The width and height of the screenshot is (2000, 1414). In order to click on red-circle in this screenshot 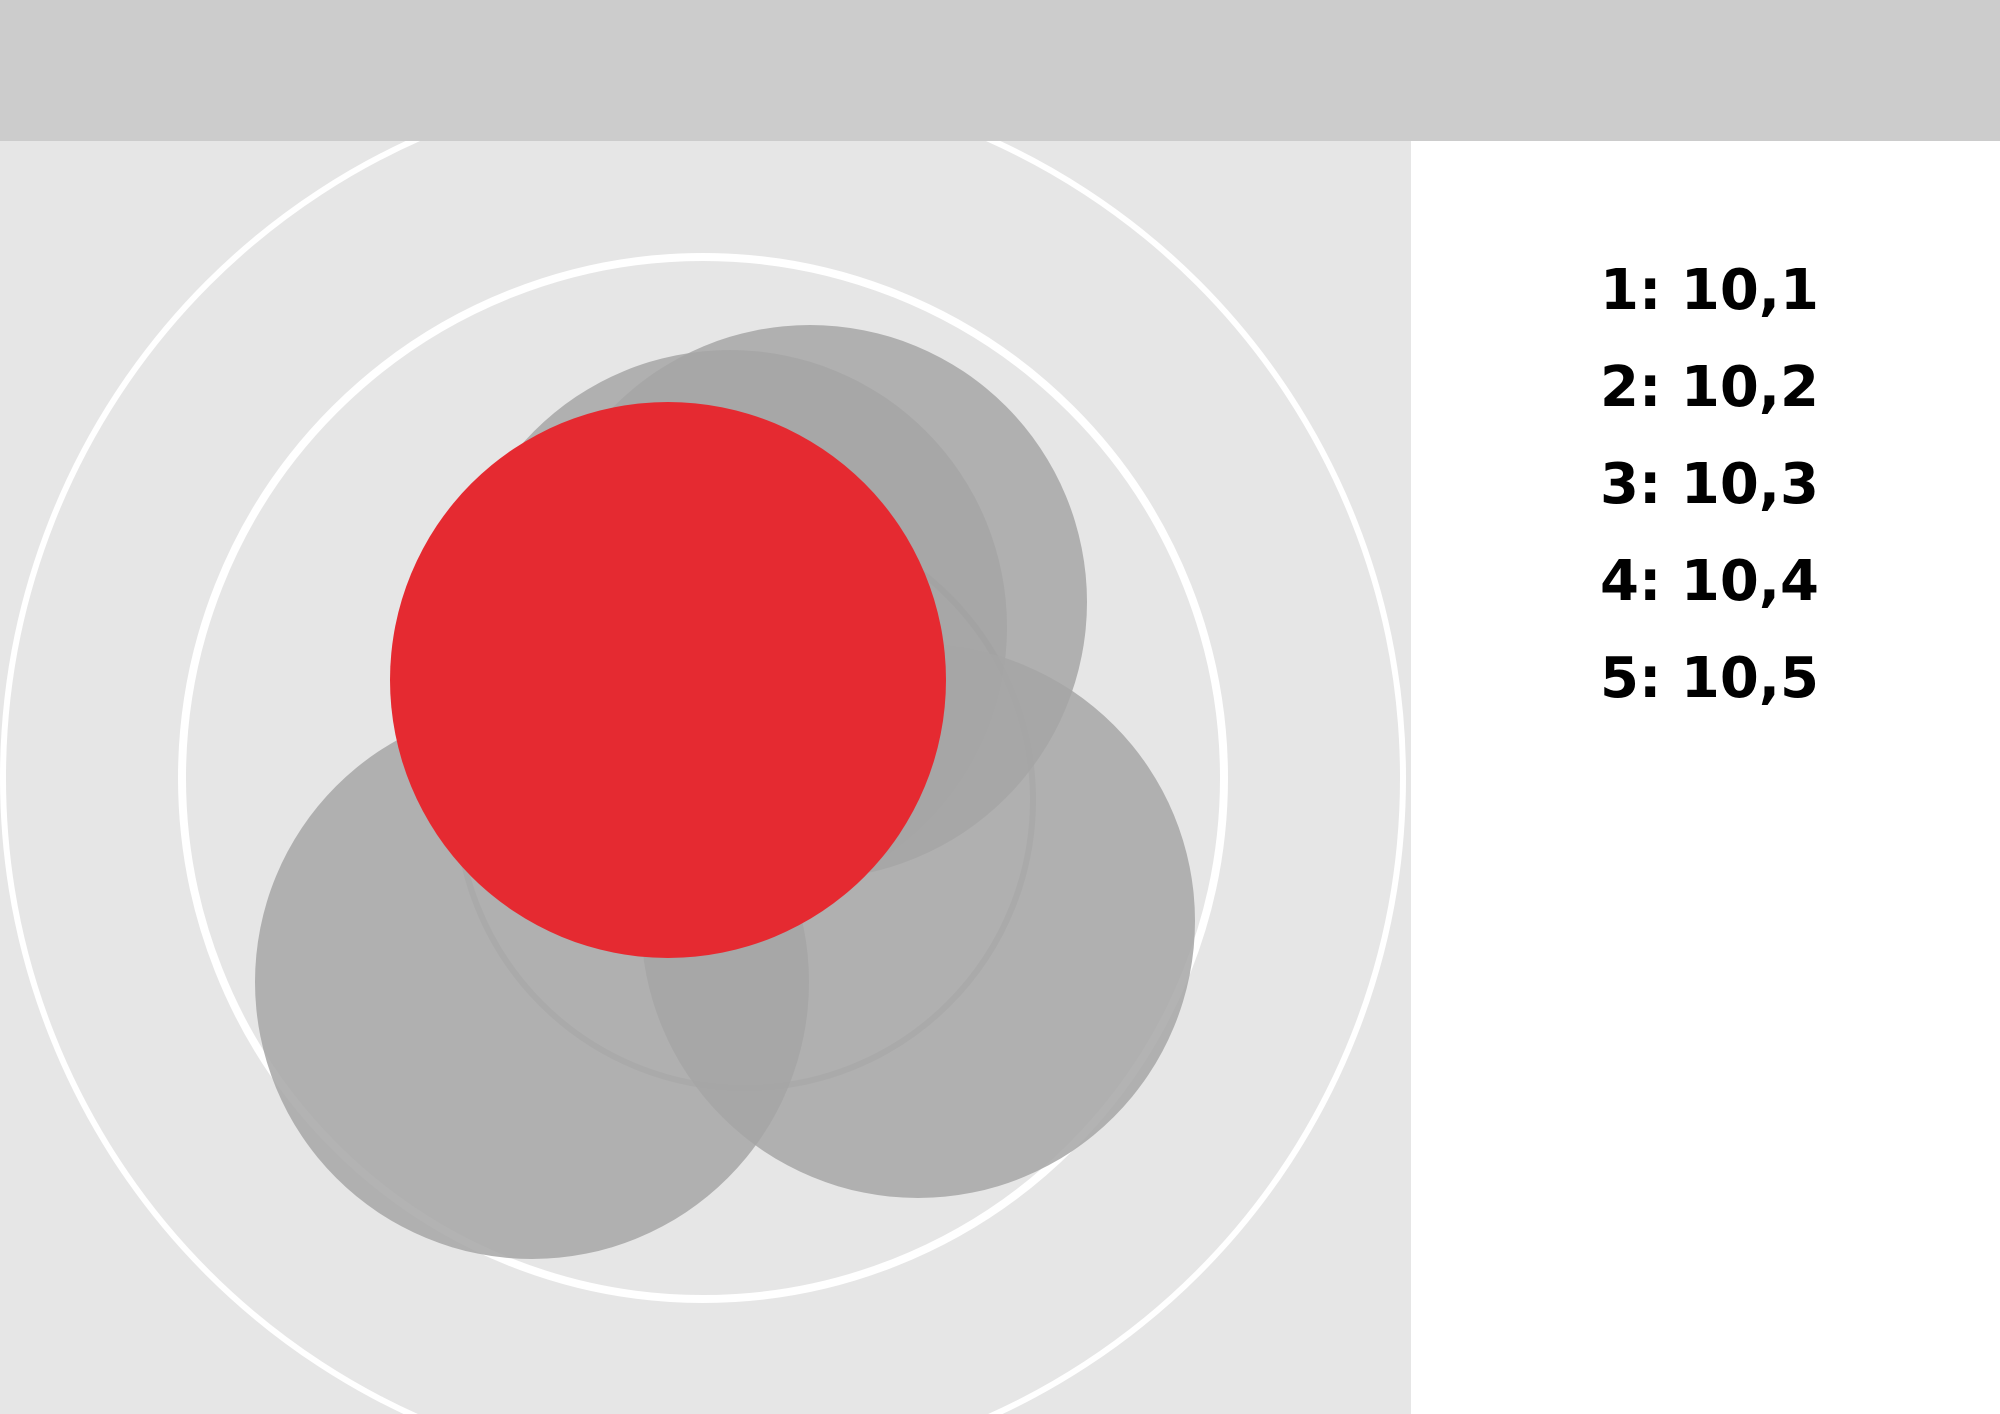, I will do `click(668, 680)`.